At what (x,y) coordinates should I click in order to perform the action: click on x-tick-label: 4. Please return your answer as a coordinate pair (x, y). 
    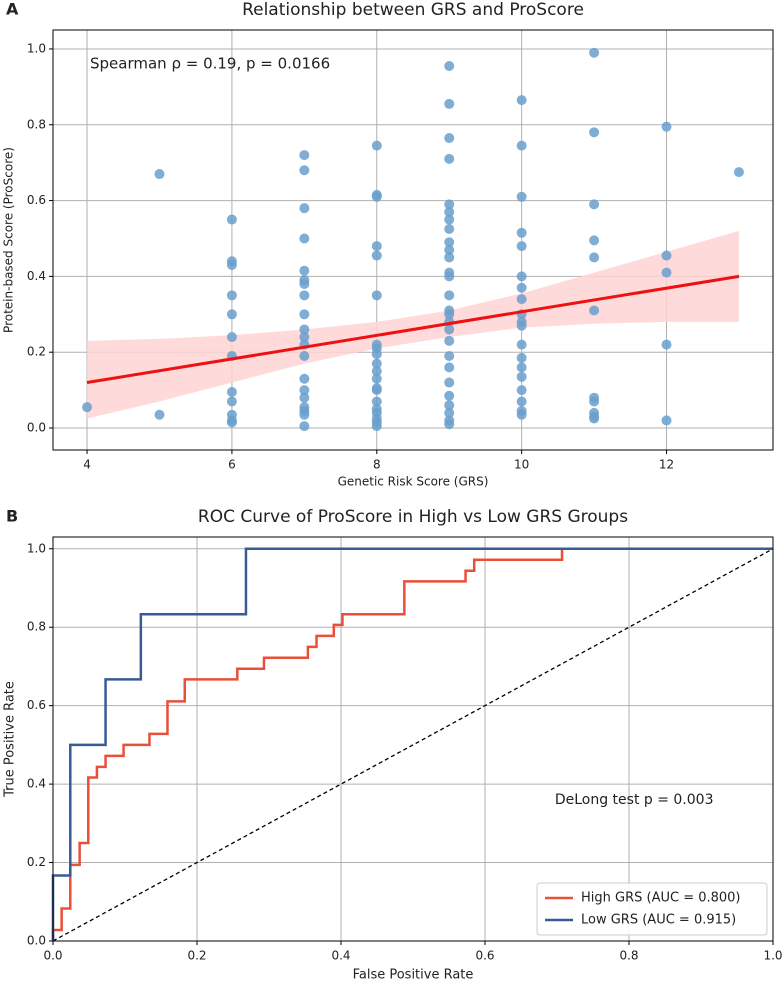
    Looking at the image, I should click on (87, 465).